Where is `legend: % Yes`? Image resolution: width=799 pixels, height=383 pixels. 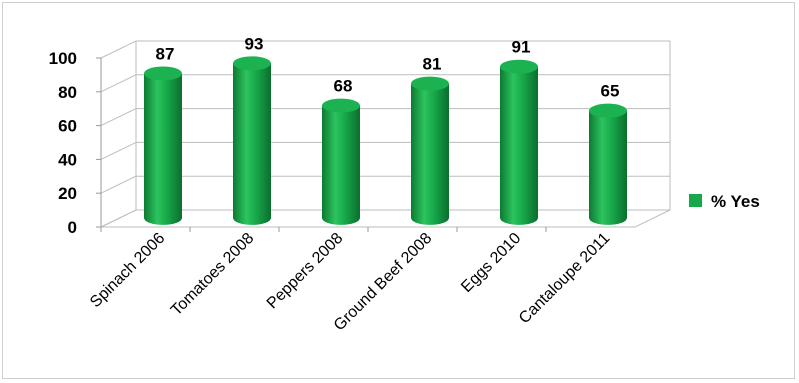 legend: % Yes is located at coordinates (724, 201).